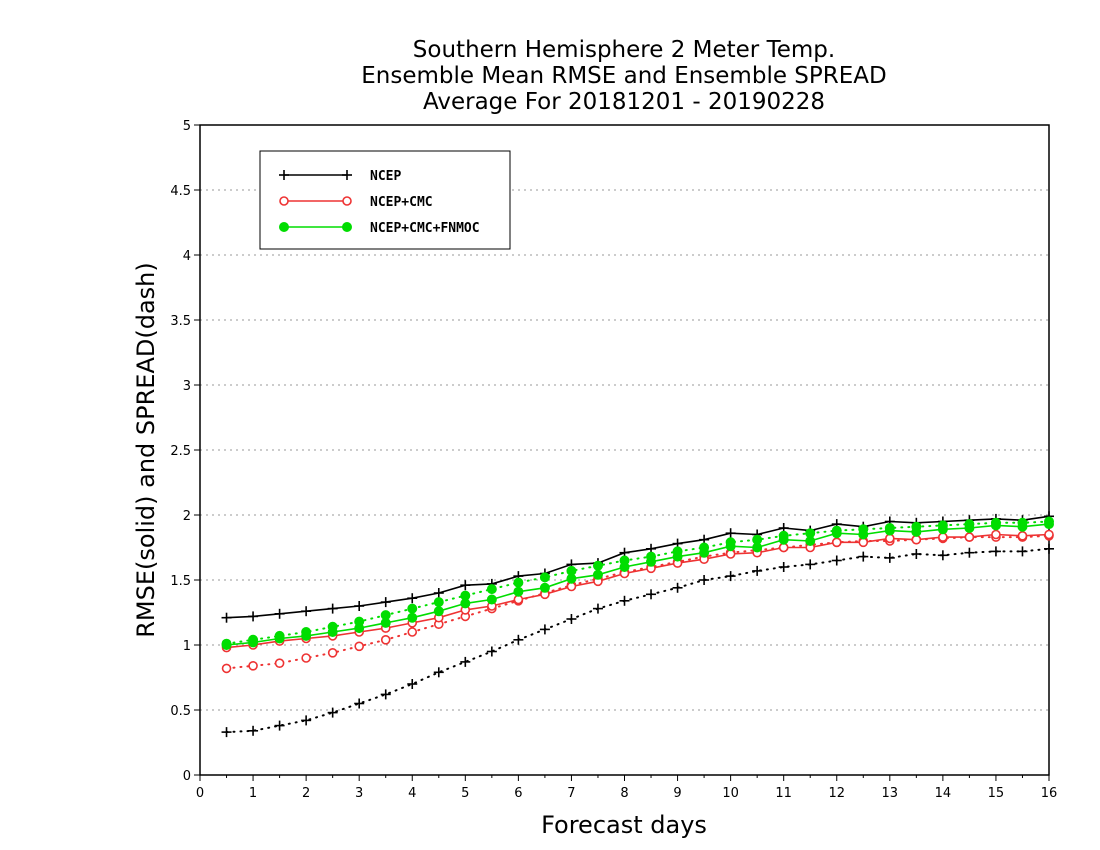  What do you see at coordinates (187, 256) in the screenshot?
I see `y-tick-label: 4` at bounding box center [187, 256].